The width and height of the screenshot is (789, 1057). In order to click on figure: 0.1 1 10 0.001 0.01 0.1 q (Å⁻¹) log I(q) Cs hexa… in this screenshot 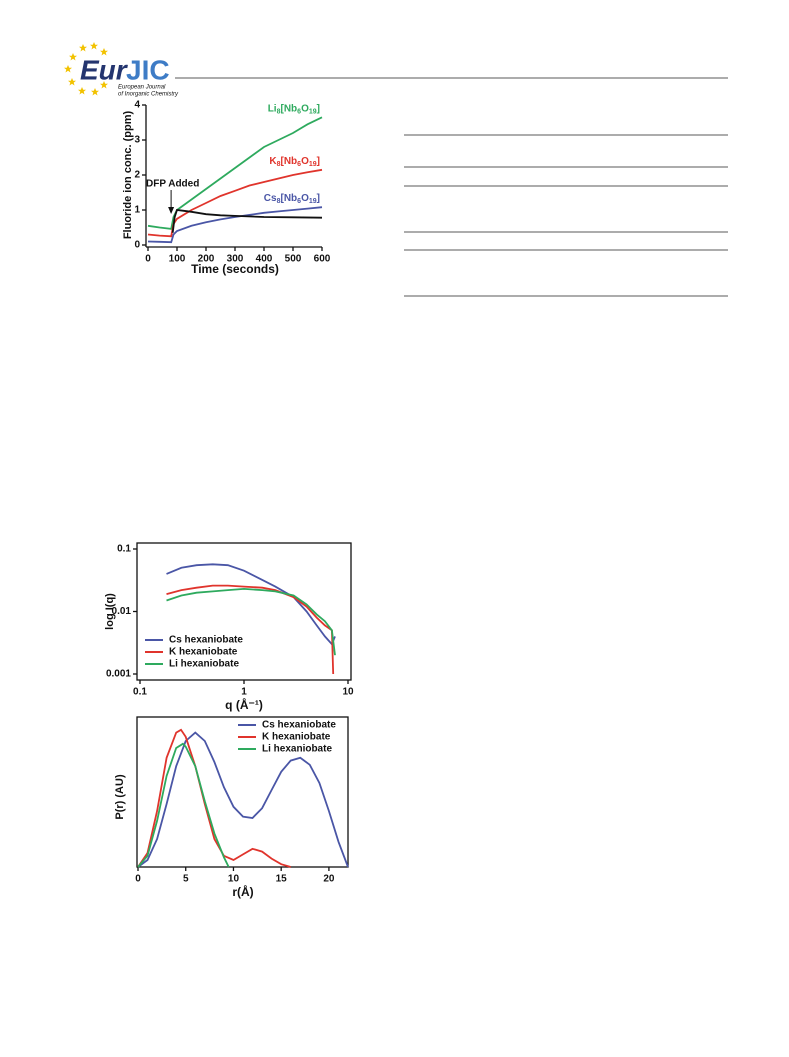, I will do `click(229, 627)`.